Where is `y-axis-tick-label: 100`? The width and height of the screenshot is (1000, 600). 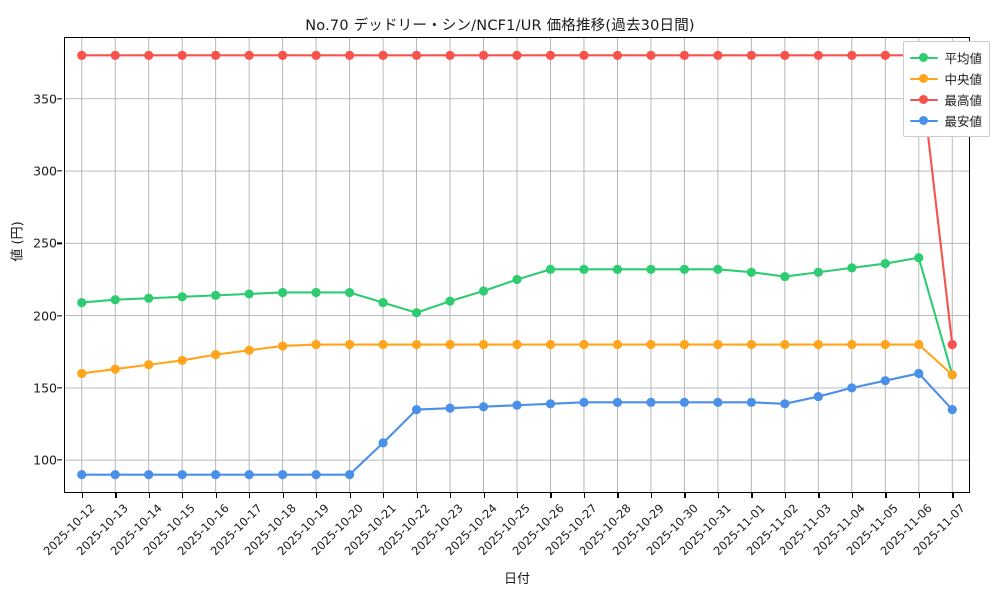 y-axis-tick-label: 100 is located at coordinates (45, 460).